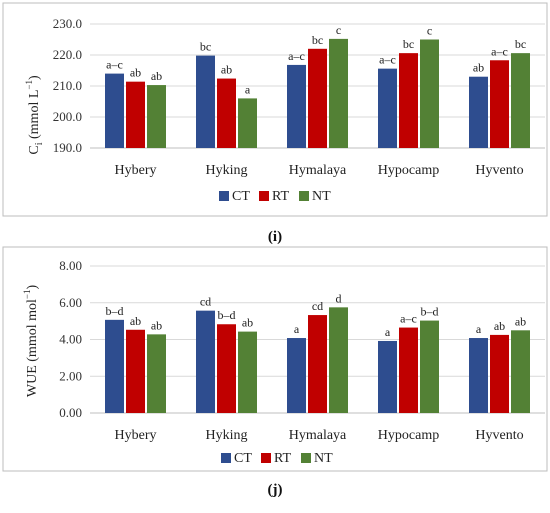 The image size is (550, 513). What do you see at coordinates (70, 302) in the screenshot?
I see `y-tick-label: 6.00` at bounding box center [70, 302].